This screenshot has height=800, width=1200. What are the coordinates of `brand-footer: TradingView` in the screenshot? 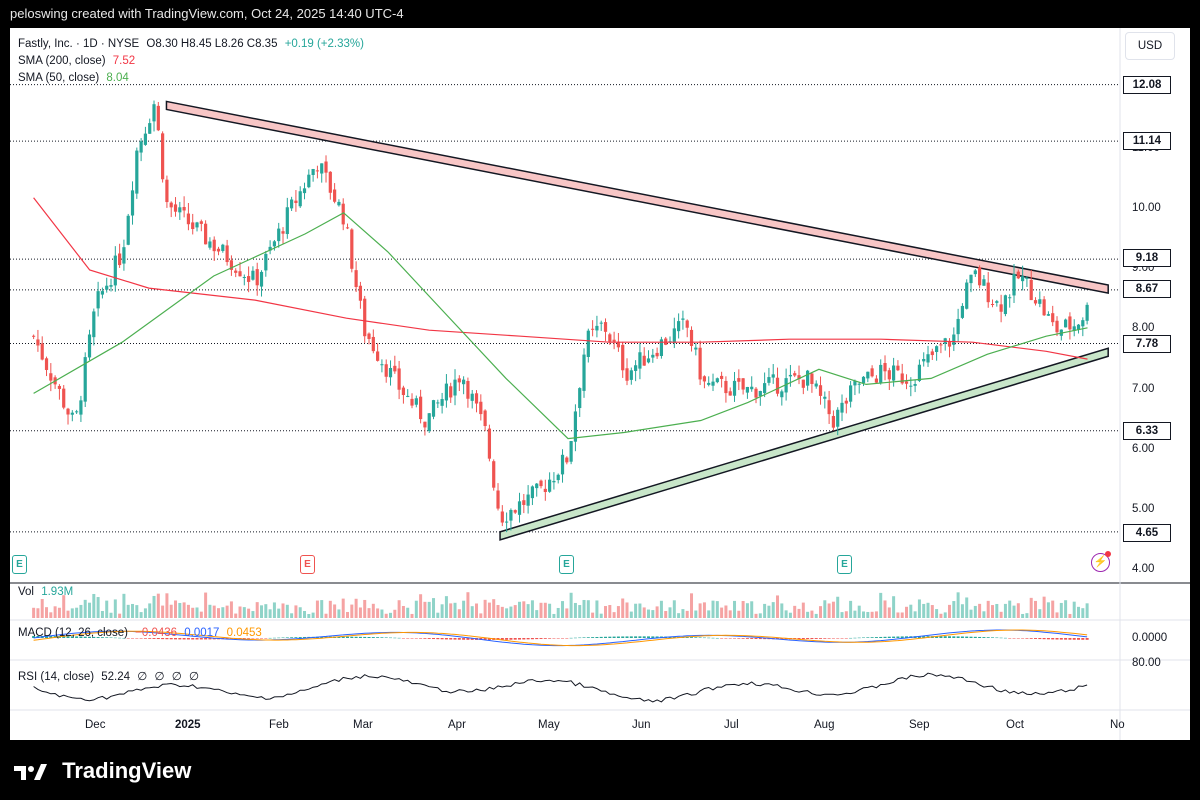 It's located at (102, 771).